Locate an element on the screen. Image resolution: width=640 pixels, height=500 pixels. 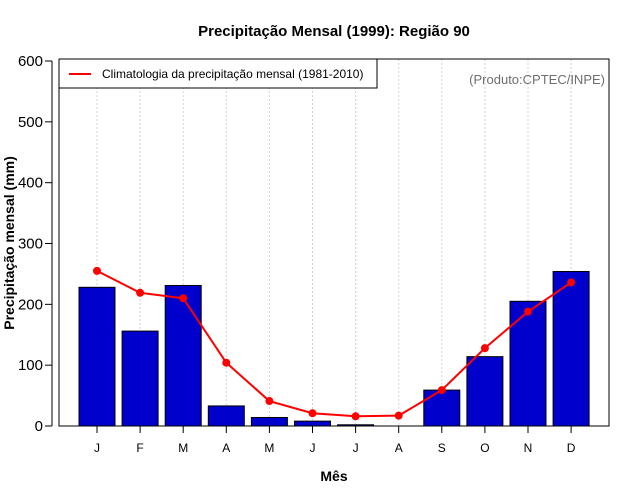
y-axis: 0 100 200 300 400 500 600 is located at coordinates (35, 244).